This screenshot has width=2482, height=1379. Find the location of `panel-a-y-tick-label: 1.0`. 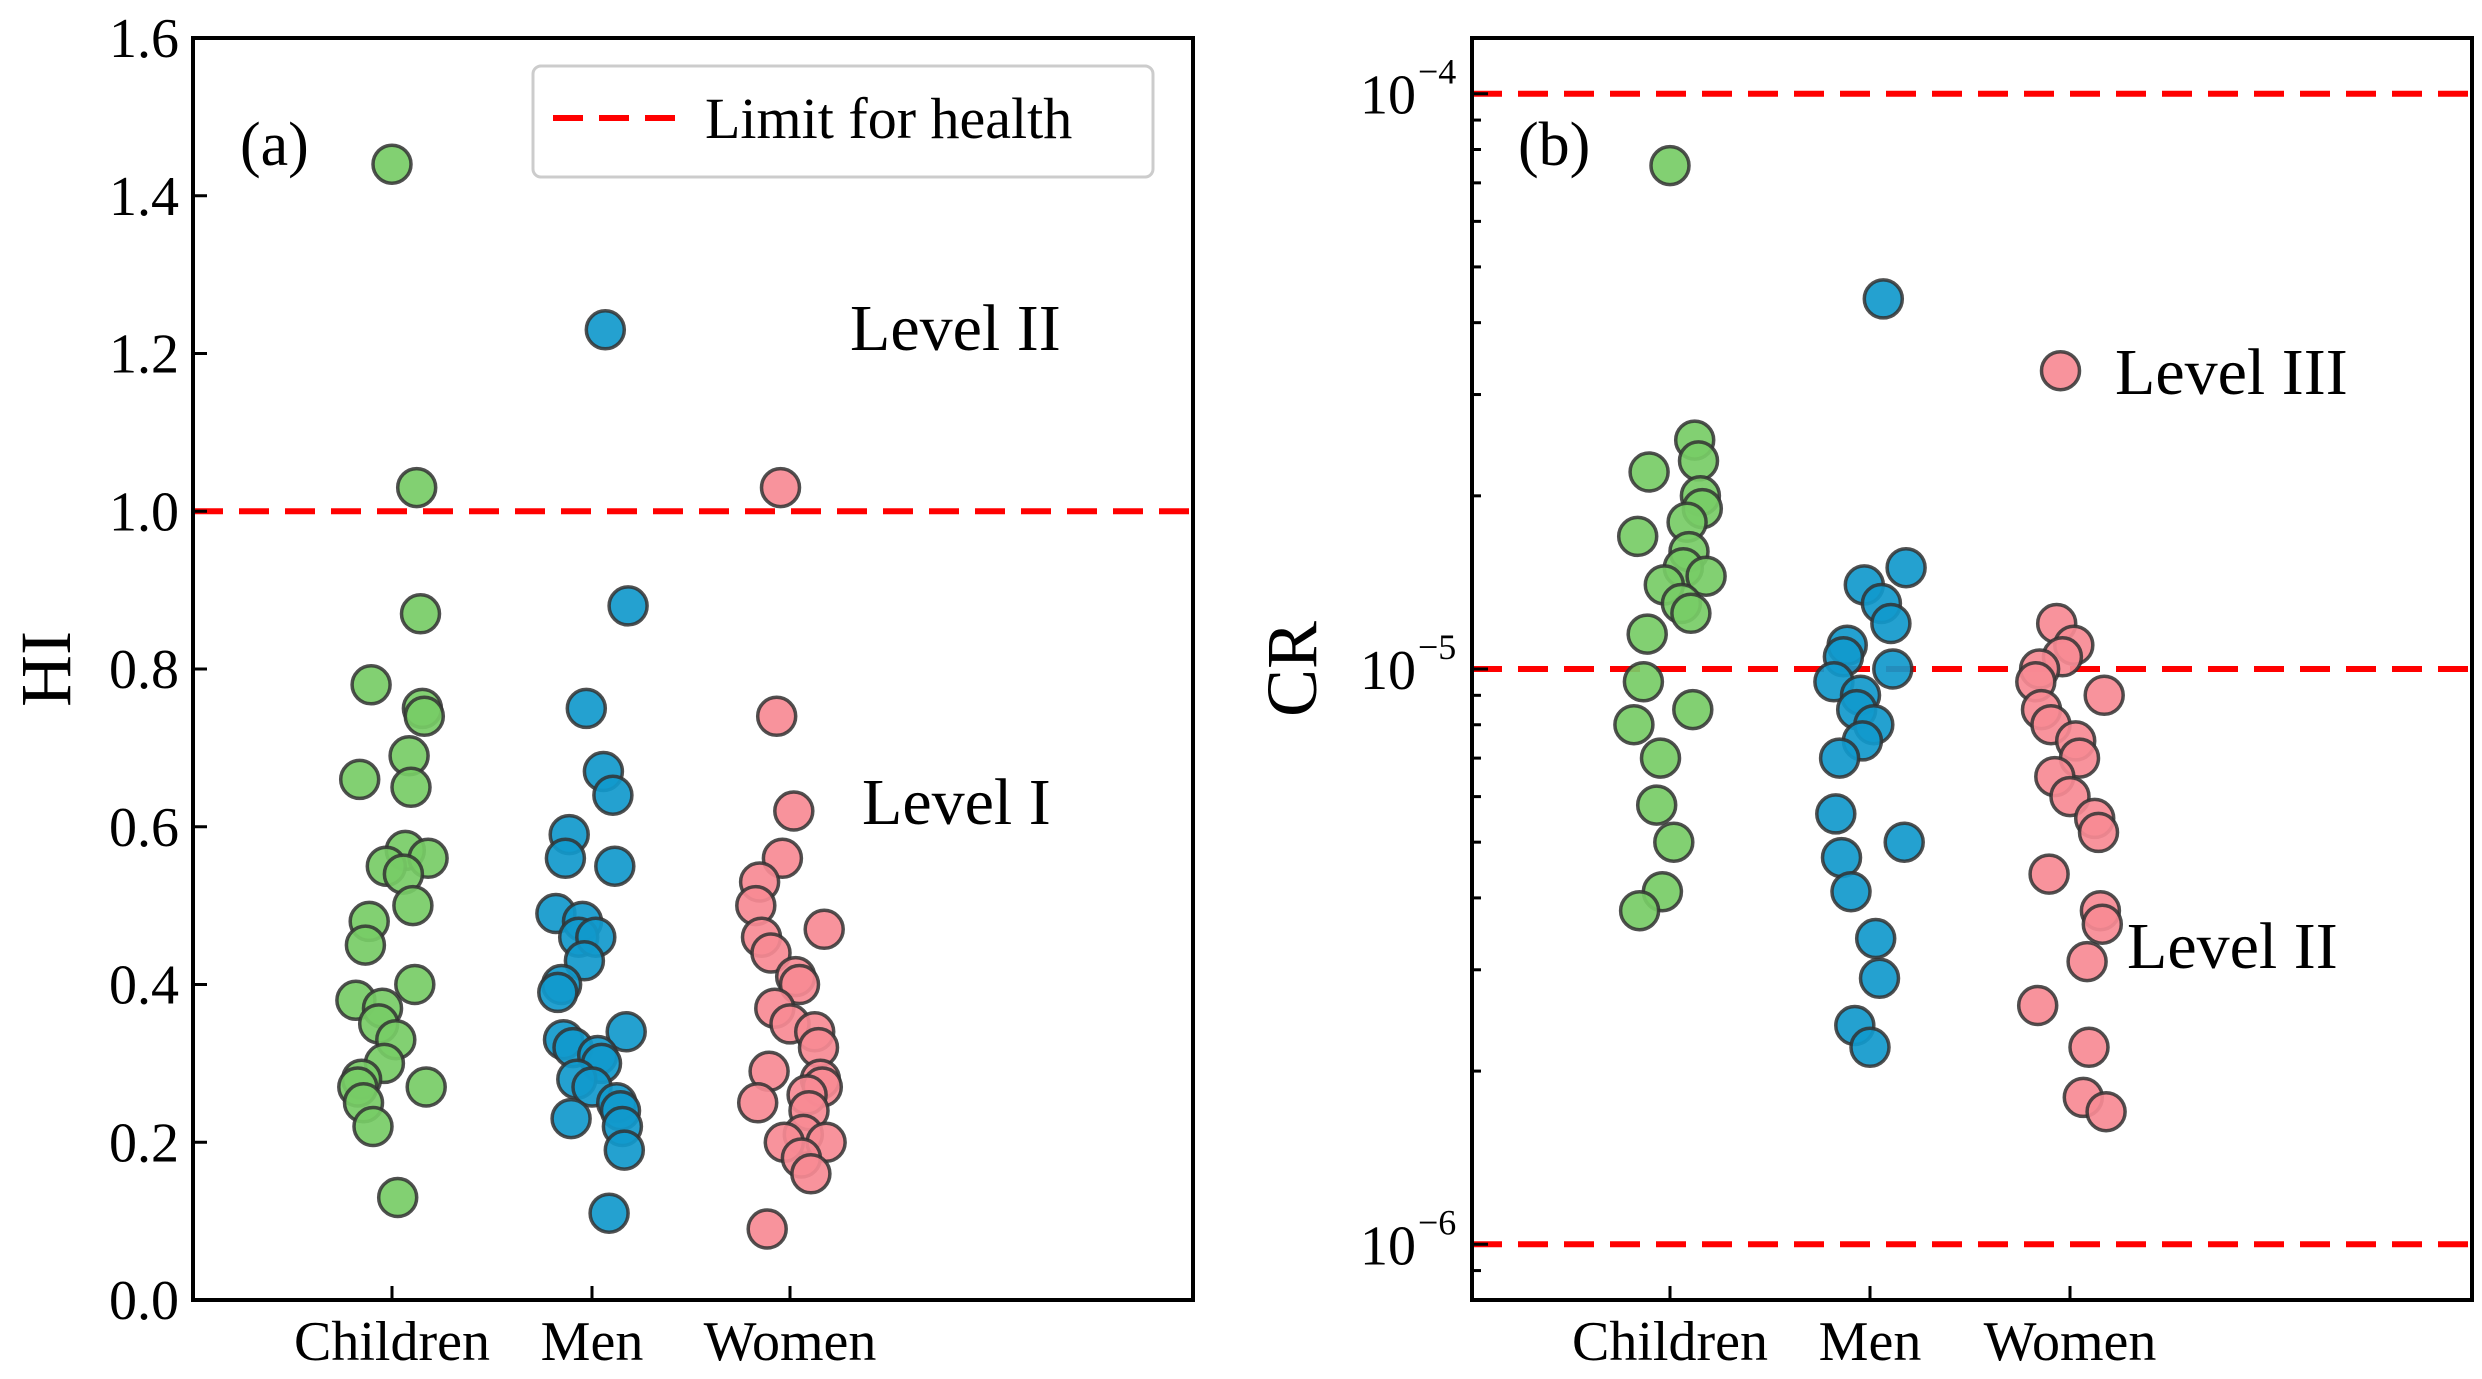

panel-a-y-tick-label: 1.0 is located at coordinates (144, 512).